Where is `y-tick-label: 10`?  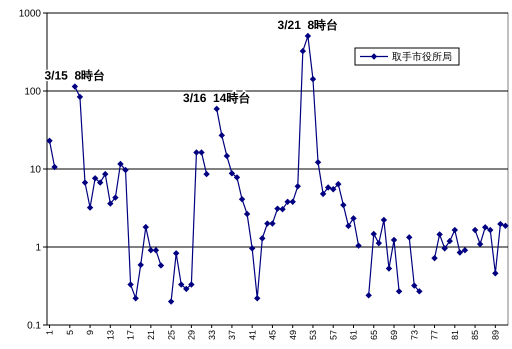
y-tick-label: 10 is located at coordinates (36, 170).